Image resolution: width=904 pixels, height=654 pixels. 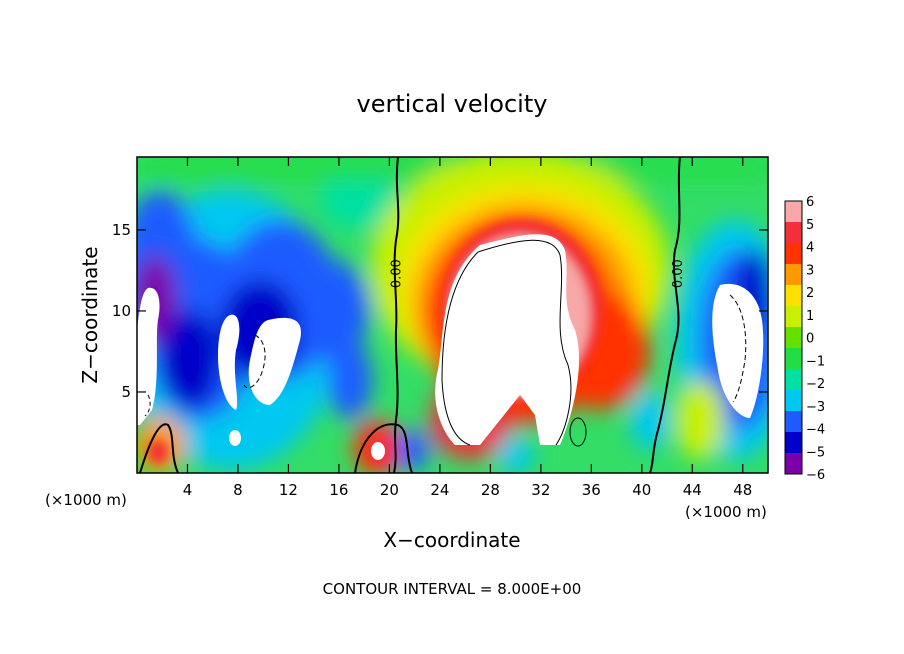 I want to click on y-axis-label: Z−coordinate, so click(x=90, y=314).